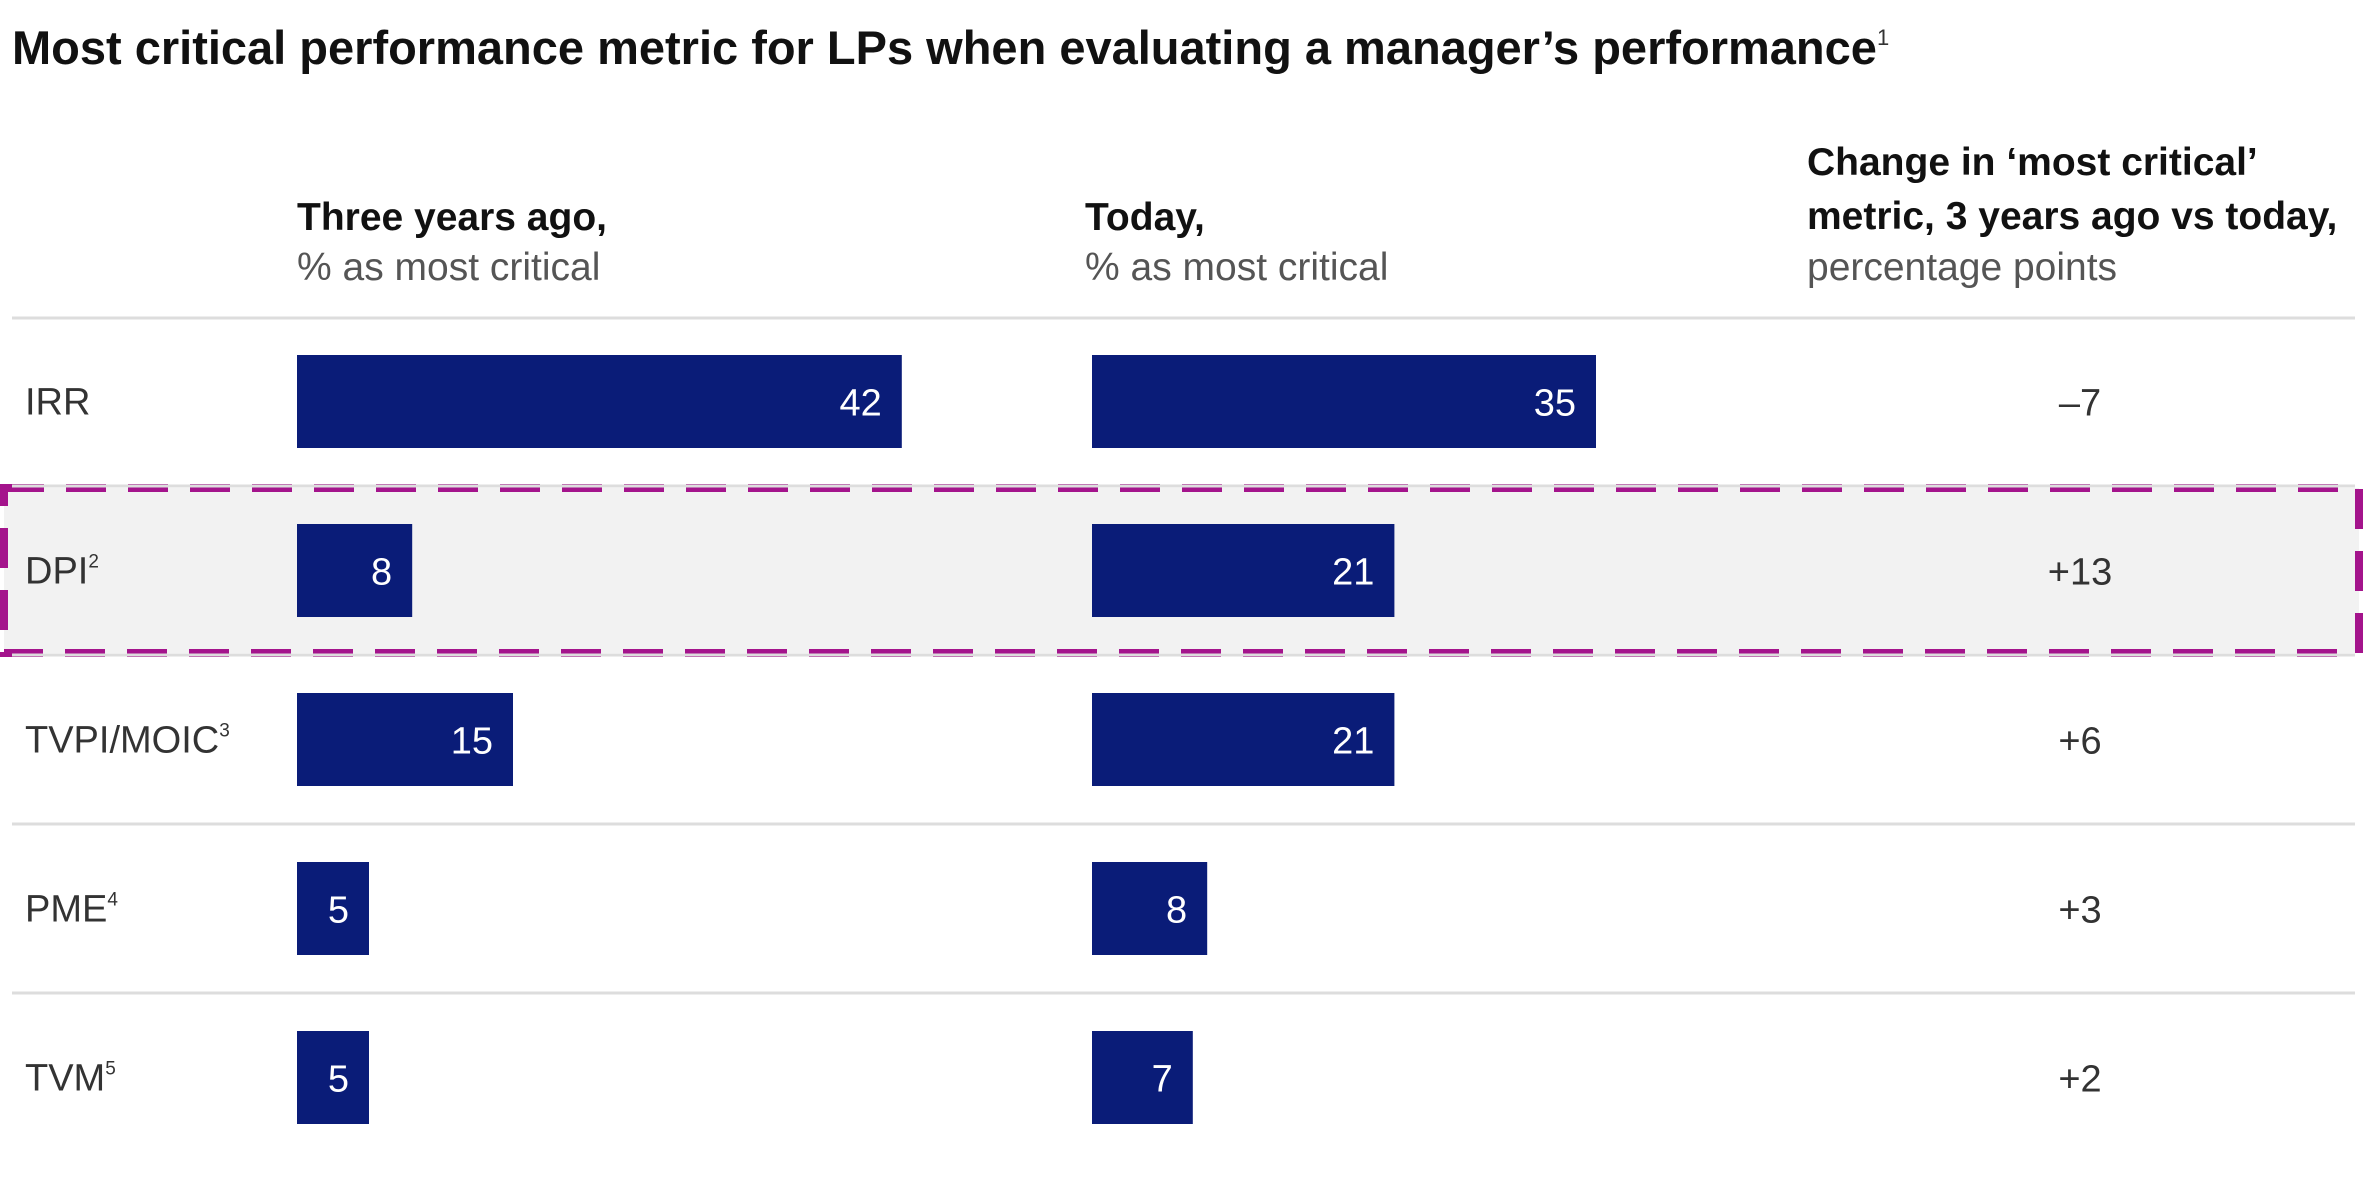 The image size is (2365, 1189). What do you see at coordinates (93, 562) in the screenshot?
I see `row-label-footnote-dpi: 2` at bounding box center [93, 562].